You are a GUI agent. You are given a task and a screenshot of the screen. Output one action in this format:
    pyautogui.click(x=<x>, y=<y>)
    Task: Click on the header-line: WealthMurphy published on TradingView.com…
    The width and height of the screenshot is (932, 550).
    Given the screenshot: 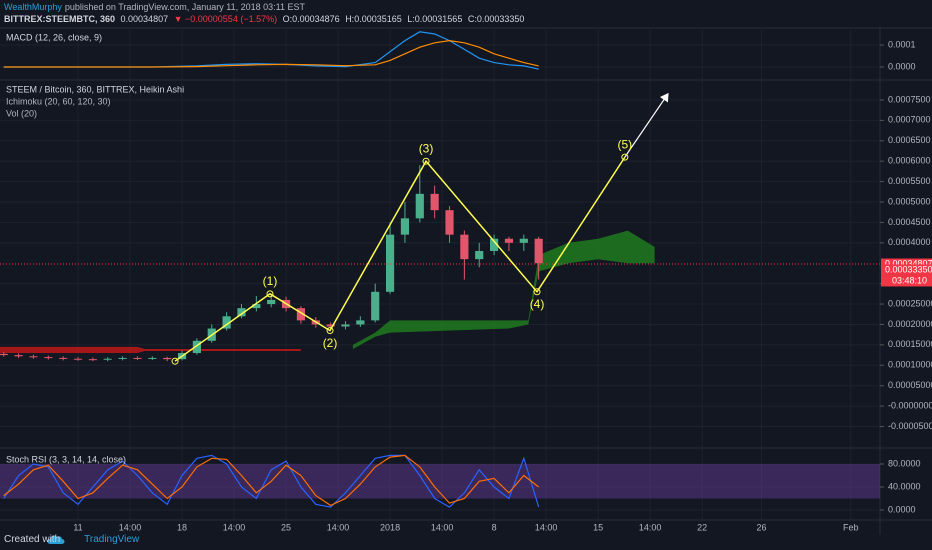 What is the action you would take?
    pyautogui.click(x=156, y=7)
    